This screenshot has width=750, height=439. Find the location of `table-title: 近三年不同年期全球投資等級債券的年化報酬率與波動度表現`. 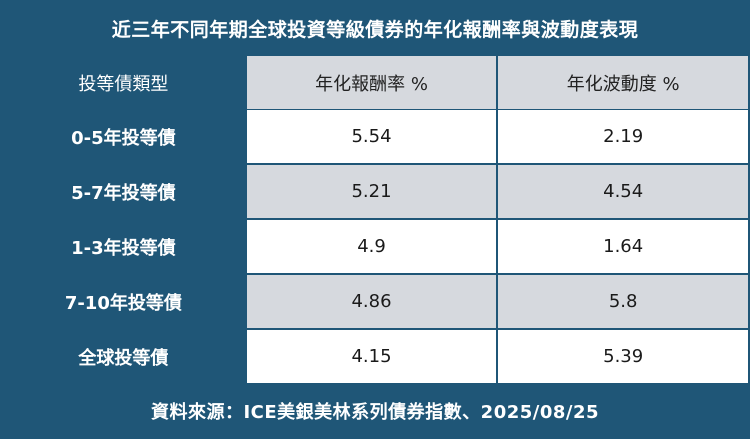

table-title: 近三年不同年期全球投資等級債券的年化報酬率與波動度表現 is located at coordinates (375, 29).